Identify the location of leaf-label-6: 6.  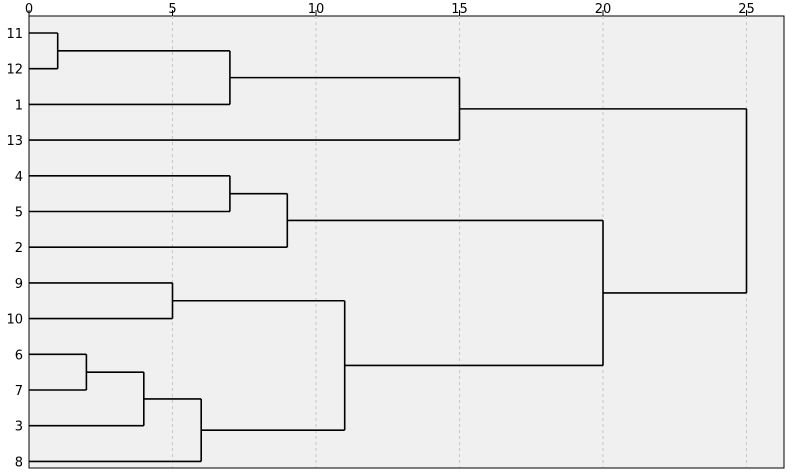
(19, 355).